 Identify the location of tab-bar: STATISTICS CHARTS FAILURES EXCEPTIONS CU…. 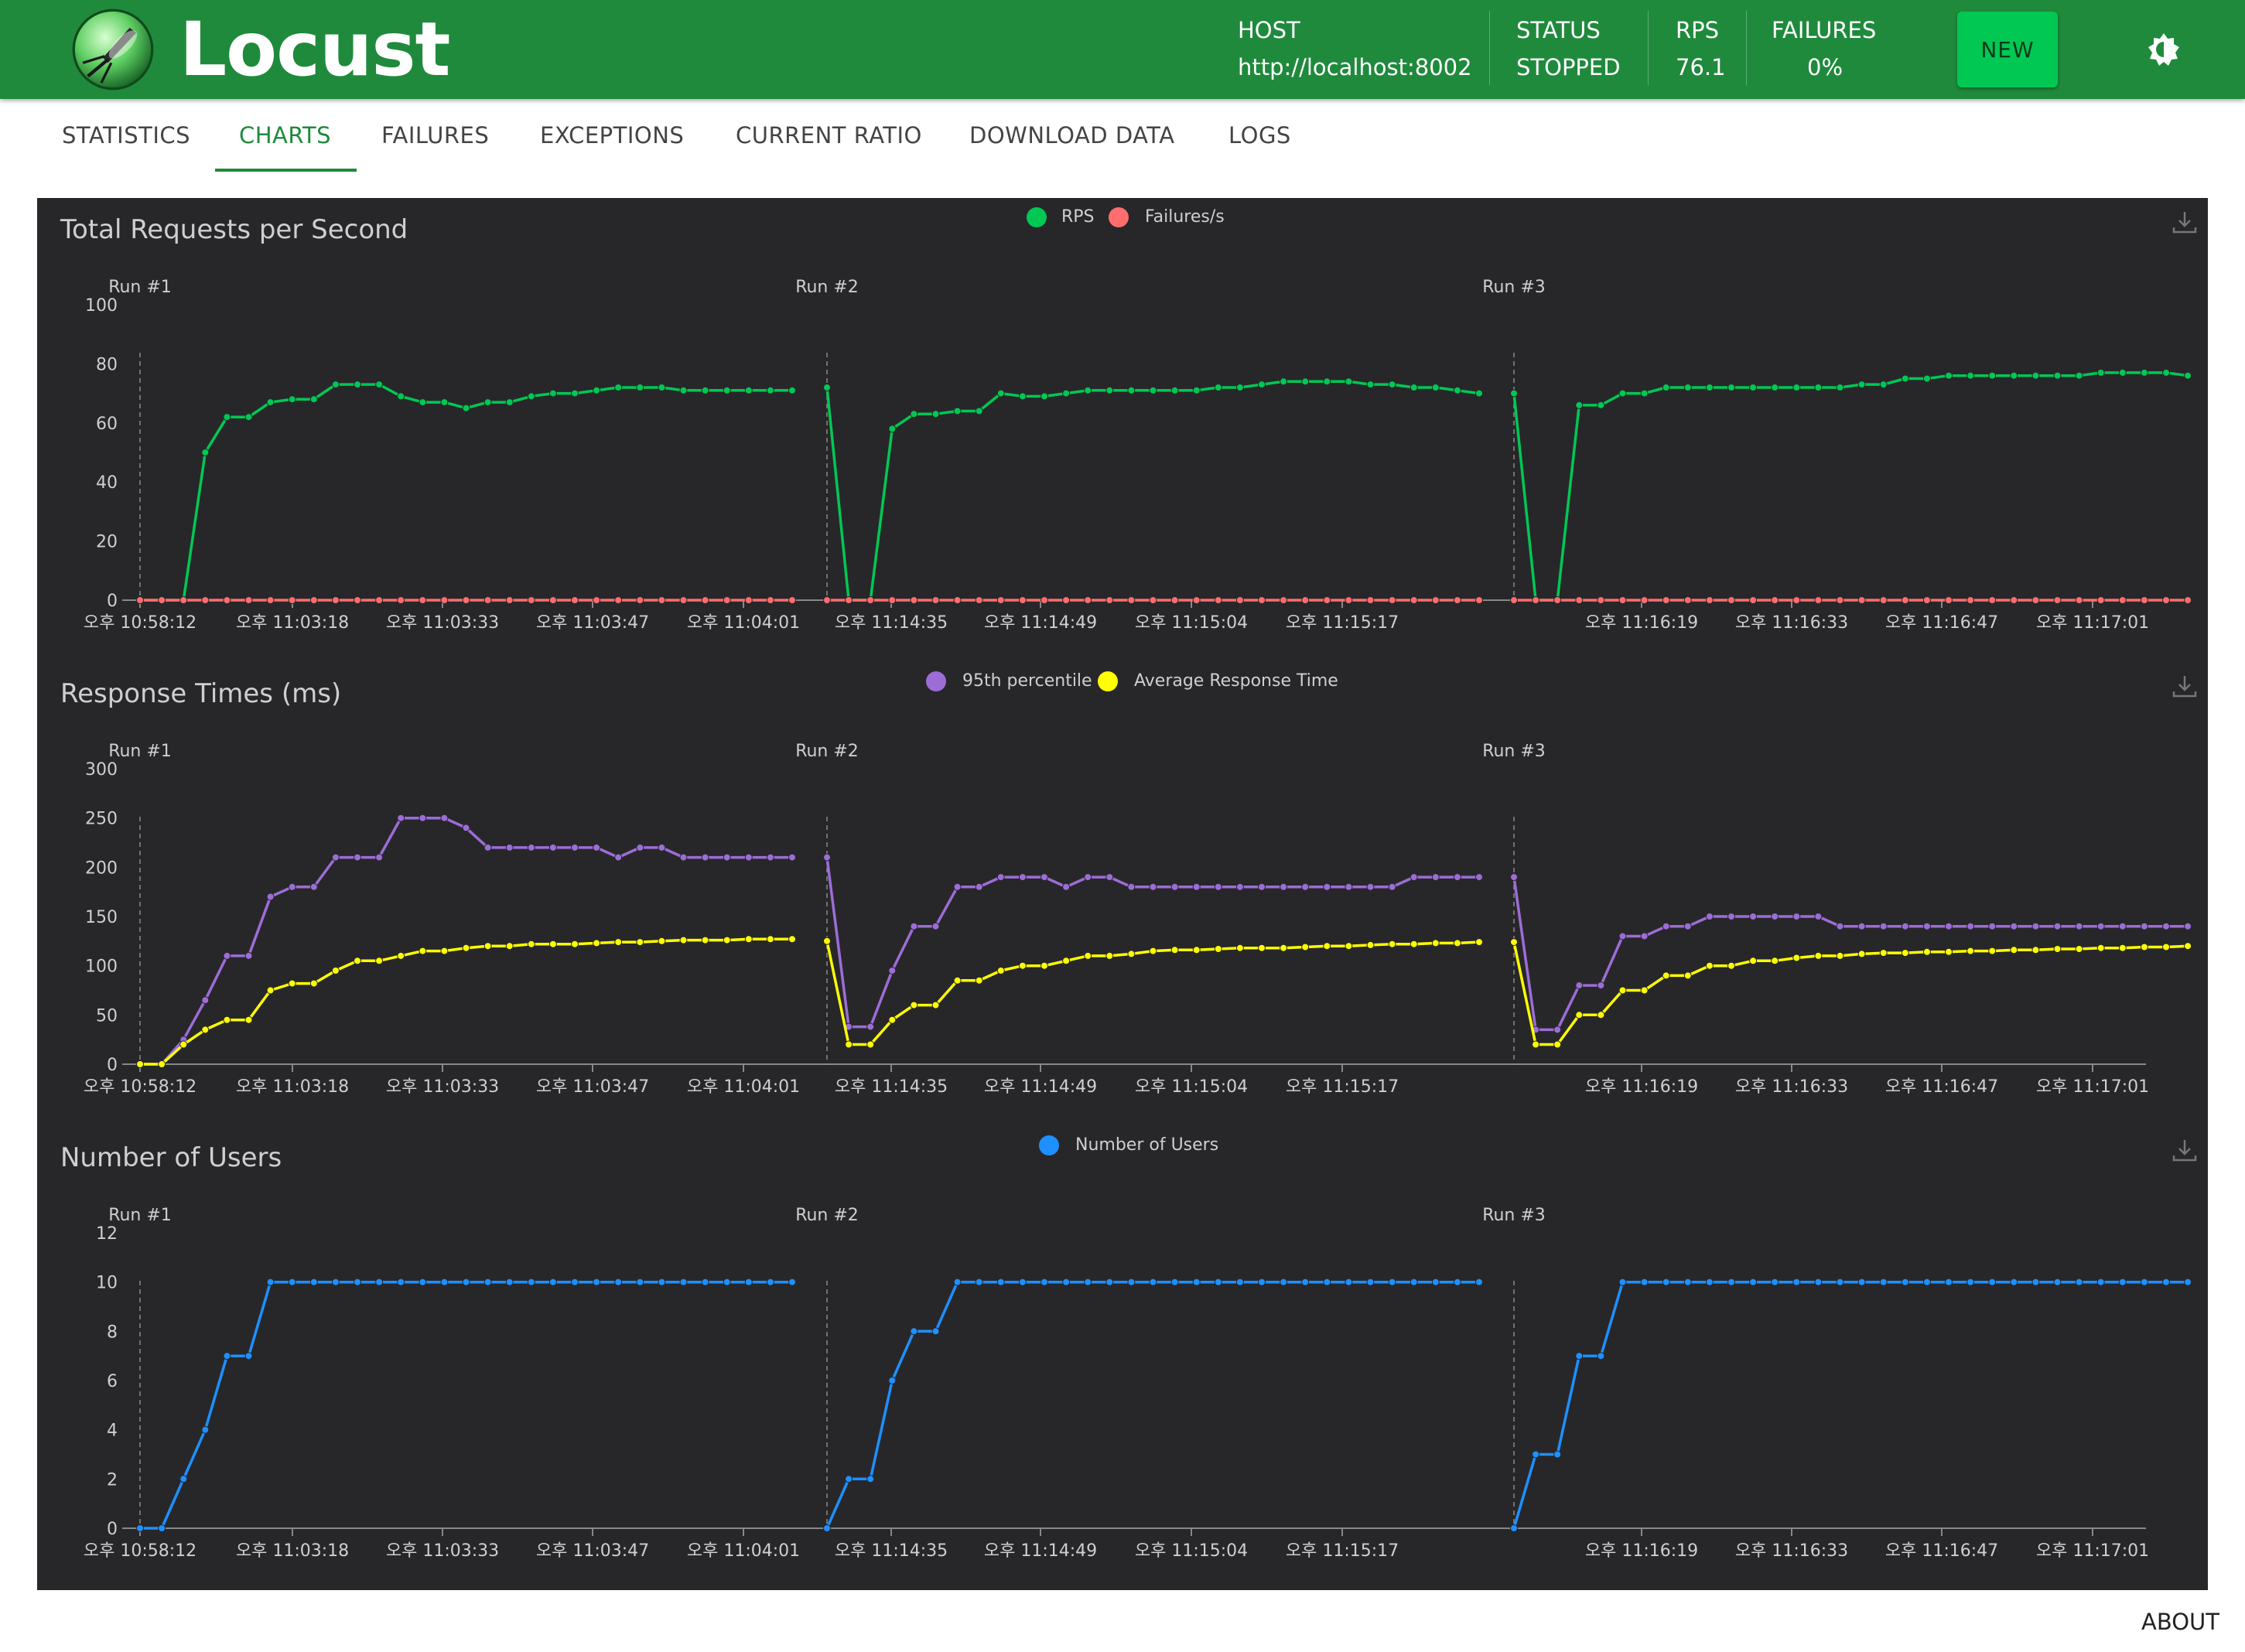
(1122, 137).